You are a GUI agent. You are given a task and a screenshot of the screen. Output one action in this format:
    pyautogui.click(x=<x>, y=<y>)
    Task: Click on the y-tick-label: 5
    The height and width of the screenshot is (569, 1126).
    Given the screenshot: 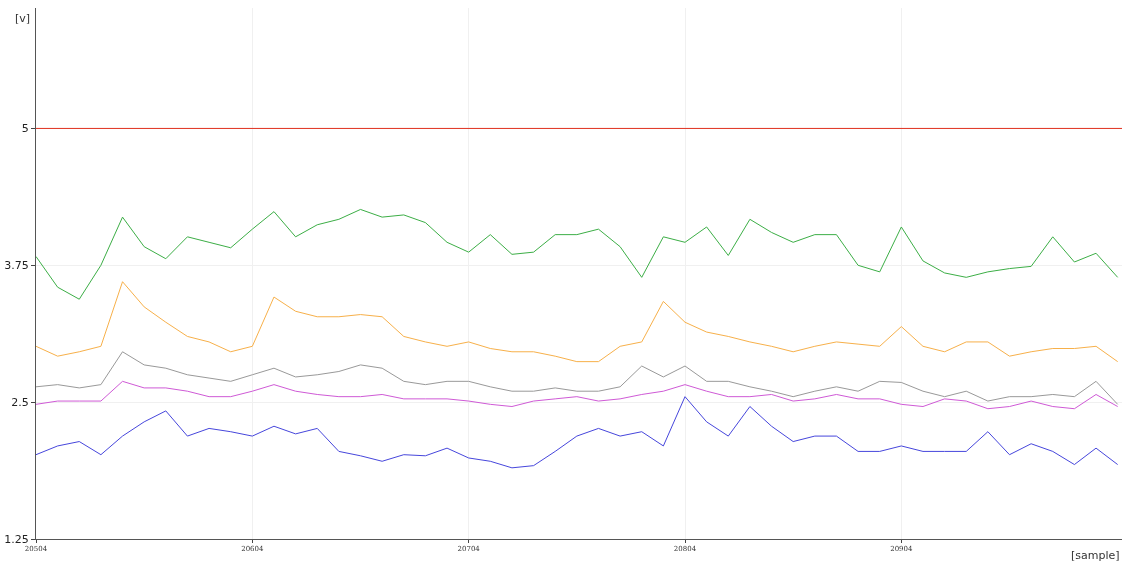 What is the action you would take?
    pyautogui.click(x=25, y=129)
    